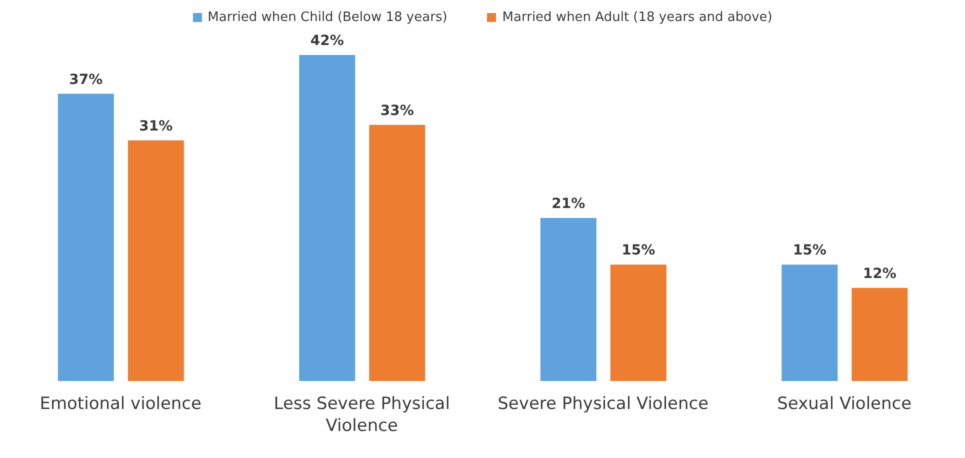 The width and height of the screenshot is (965, 458). I want to click on x-tick-label: Severe Physical Violence, so click(603, 404).